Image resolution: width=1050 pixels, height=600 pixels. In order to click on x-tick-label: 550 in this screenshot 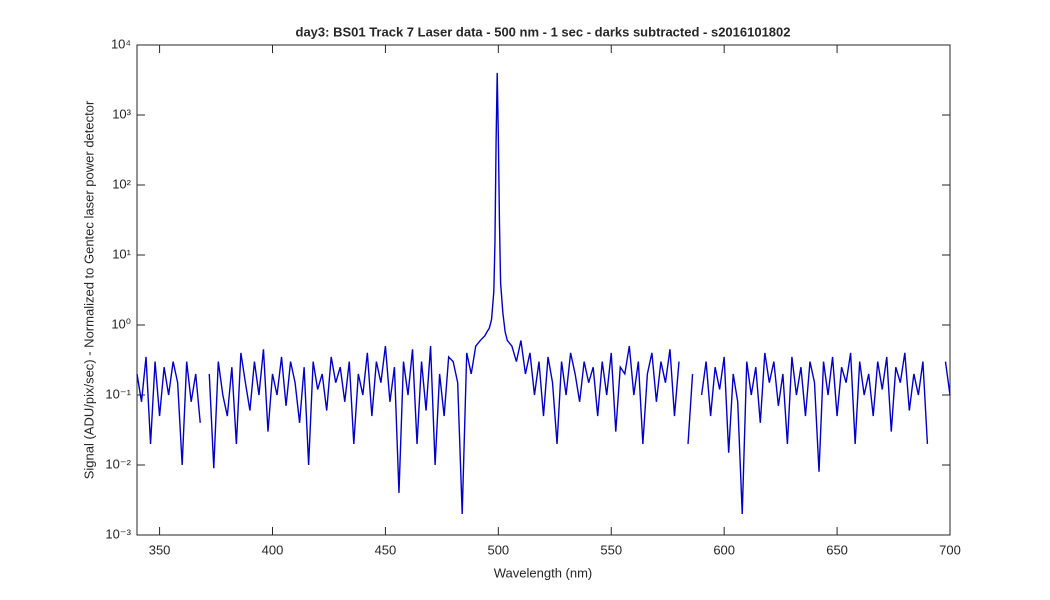, I will do `click(611, 549)`.